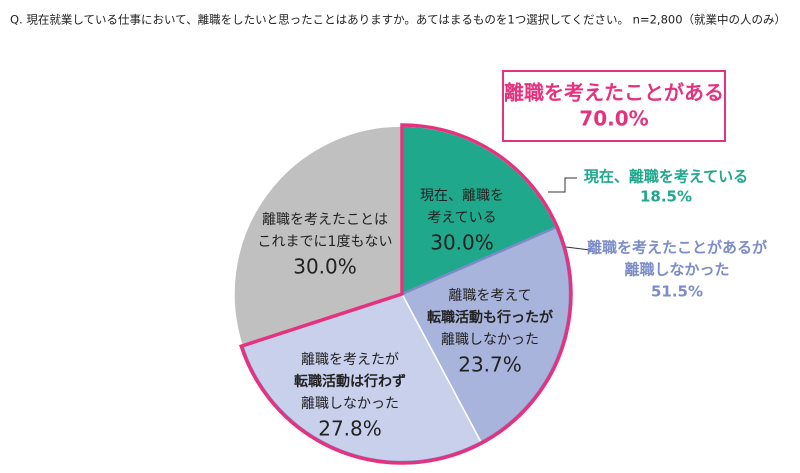 The width and height of the screenshot is (800, 473). What do you see at coordinates (461, 218) in the screenshot?
I see `slice-label: 考えている` at bounding box center [461, 218].